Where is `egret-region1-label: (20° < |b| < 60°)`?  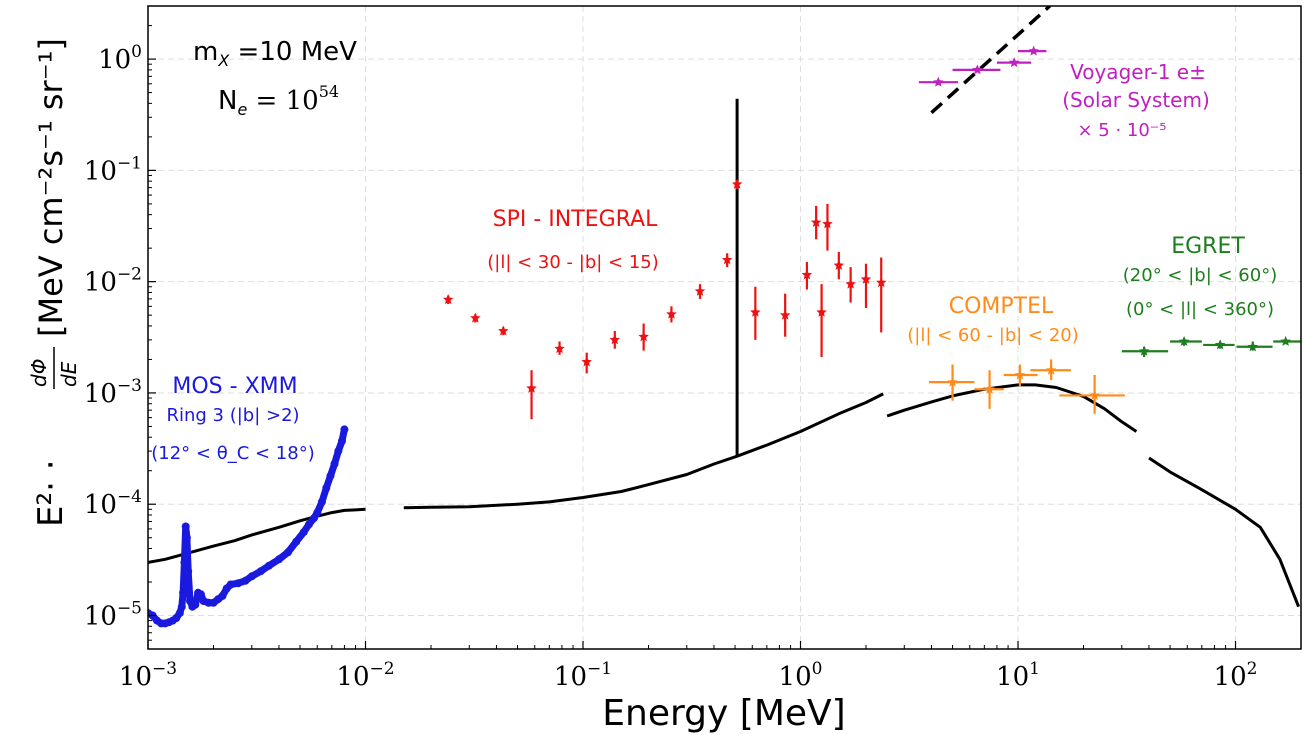
egret-region1-label: (20° < |b| < 60°) is located at coordinates (1200, 275).